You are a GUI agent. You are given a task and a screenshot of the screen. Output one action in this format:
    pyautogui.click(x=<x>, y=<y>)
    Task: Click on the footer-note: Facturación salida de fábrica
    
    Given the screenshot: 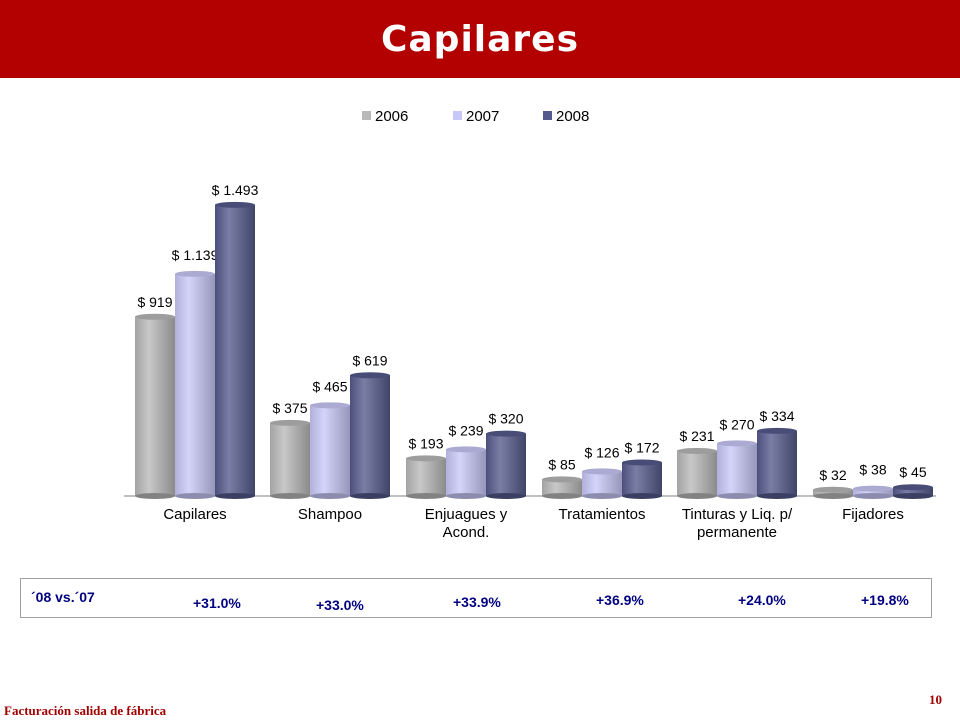 What is the action you would take?
    pyautogui.click(x=85, y=710)
    